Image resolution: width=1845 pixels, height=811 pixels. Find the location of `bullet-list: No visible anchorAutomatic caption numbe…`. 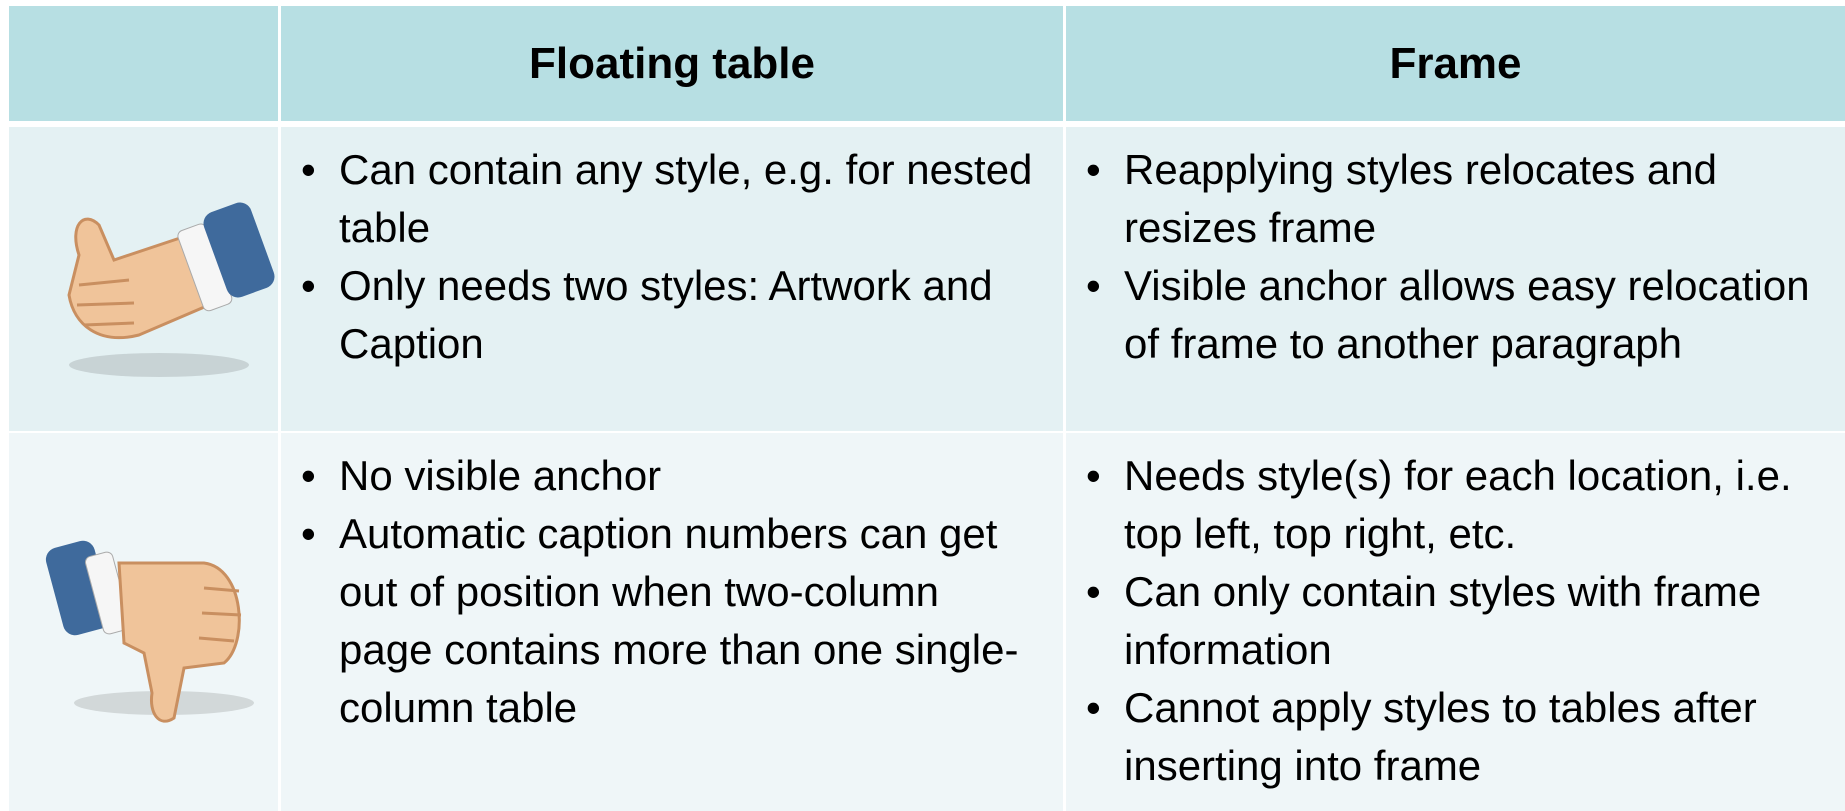

bullet-list: No visible anchorAutomatic caption numbe… is located at coordinates (662, 592).